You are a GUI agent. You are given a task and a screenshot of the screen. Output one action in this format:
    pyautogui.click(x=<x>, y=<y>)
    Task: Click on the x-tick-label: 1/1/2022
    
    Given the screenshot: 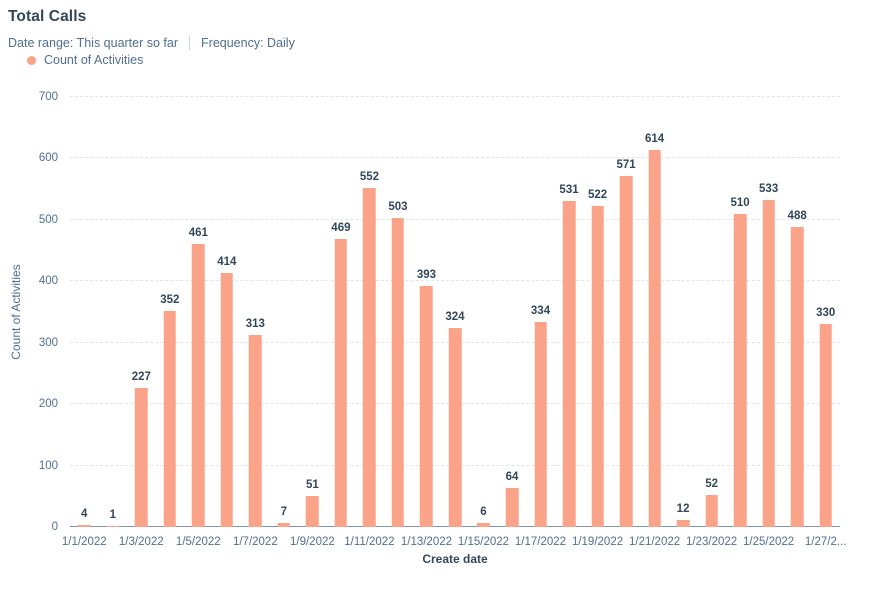 What is the action you would take?
    pyautogui.click(x=84, y=542)
    